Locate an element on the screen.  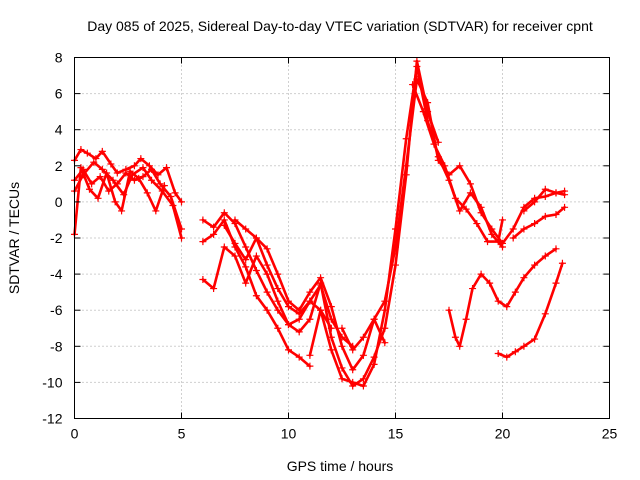
y-tick-label: -10 is located at coordinates (52, 382).